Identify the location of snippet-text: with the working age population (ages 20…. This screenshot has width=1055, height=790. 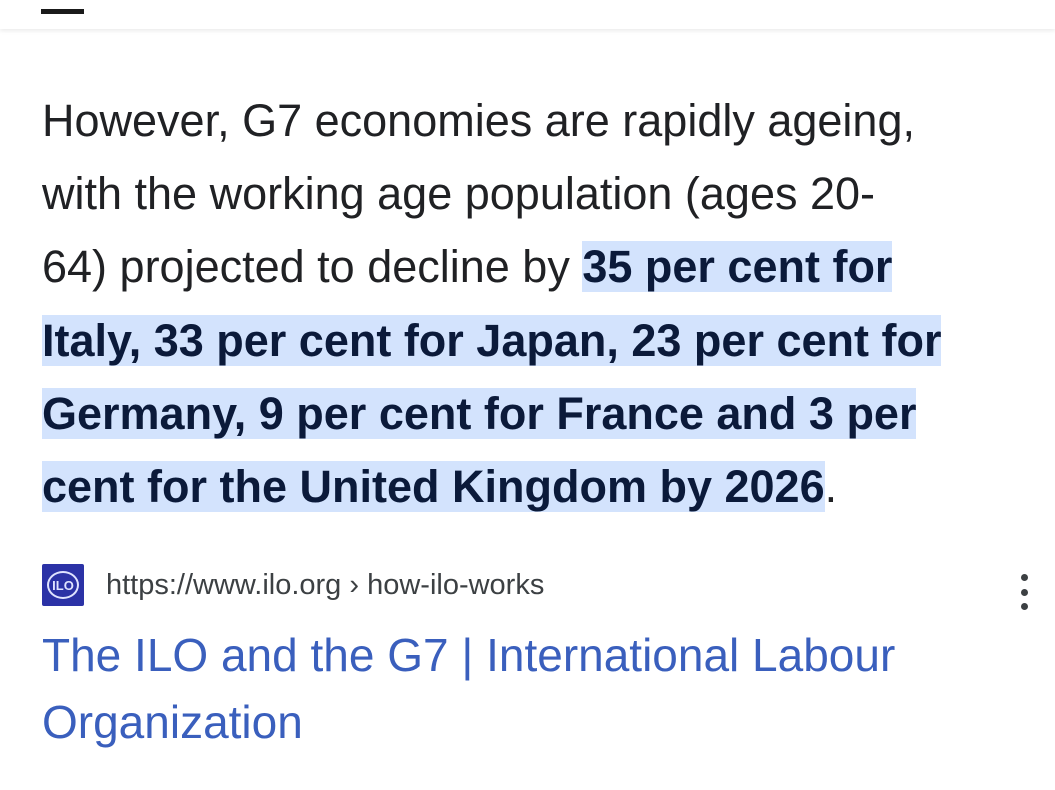
(459, 194).